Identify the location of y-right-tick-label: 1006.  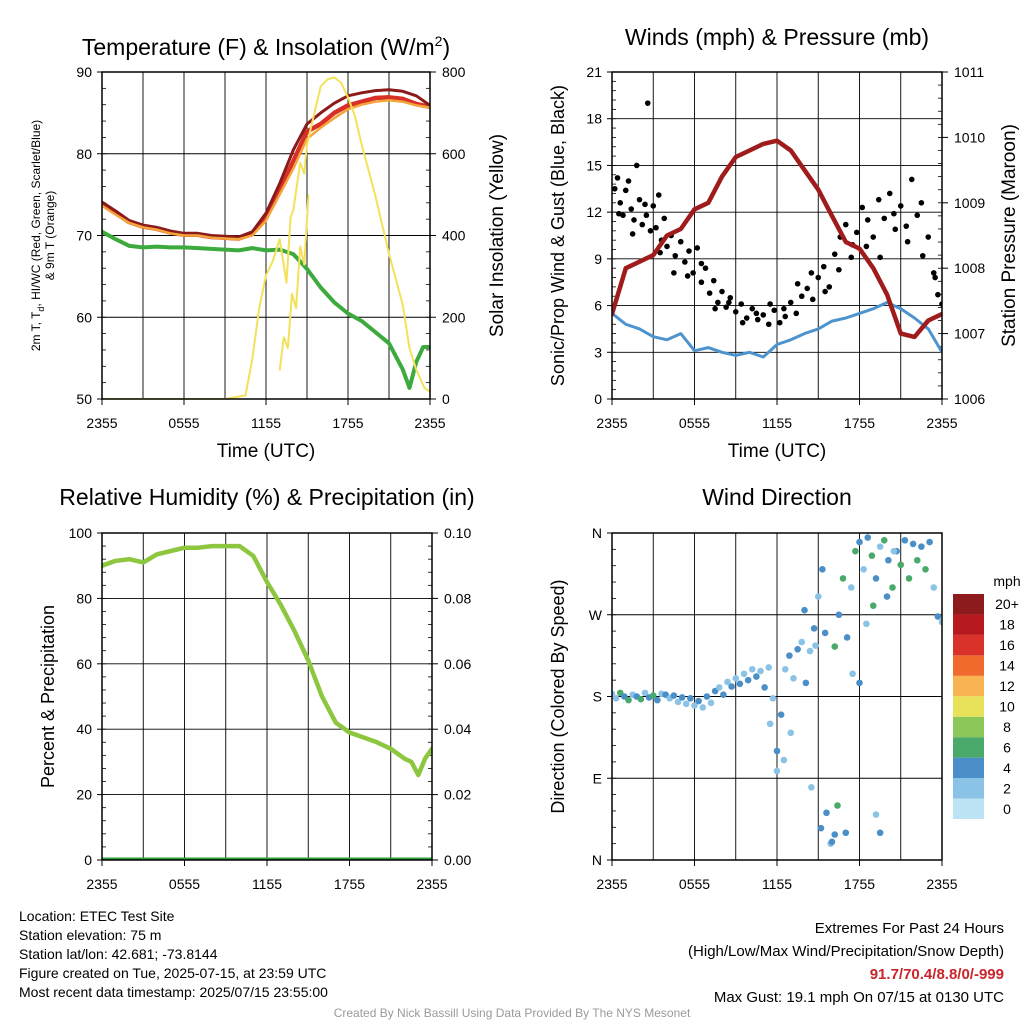
(969, 399).